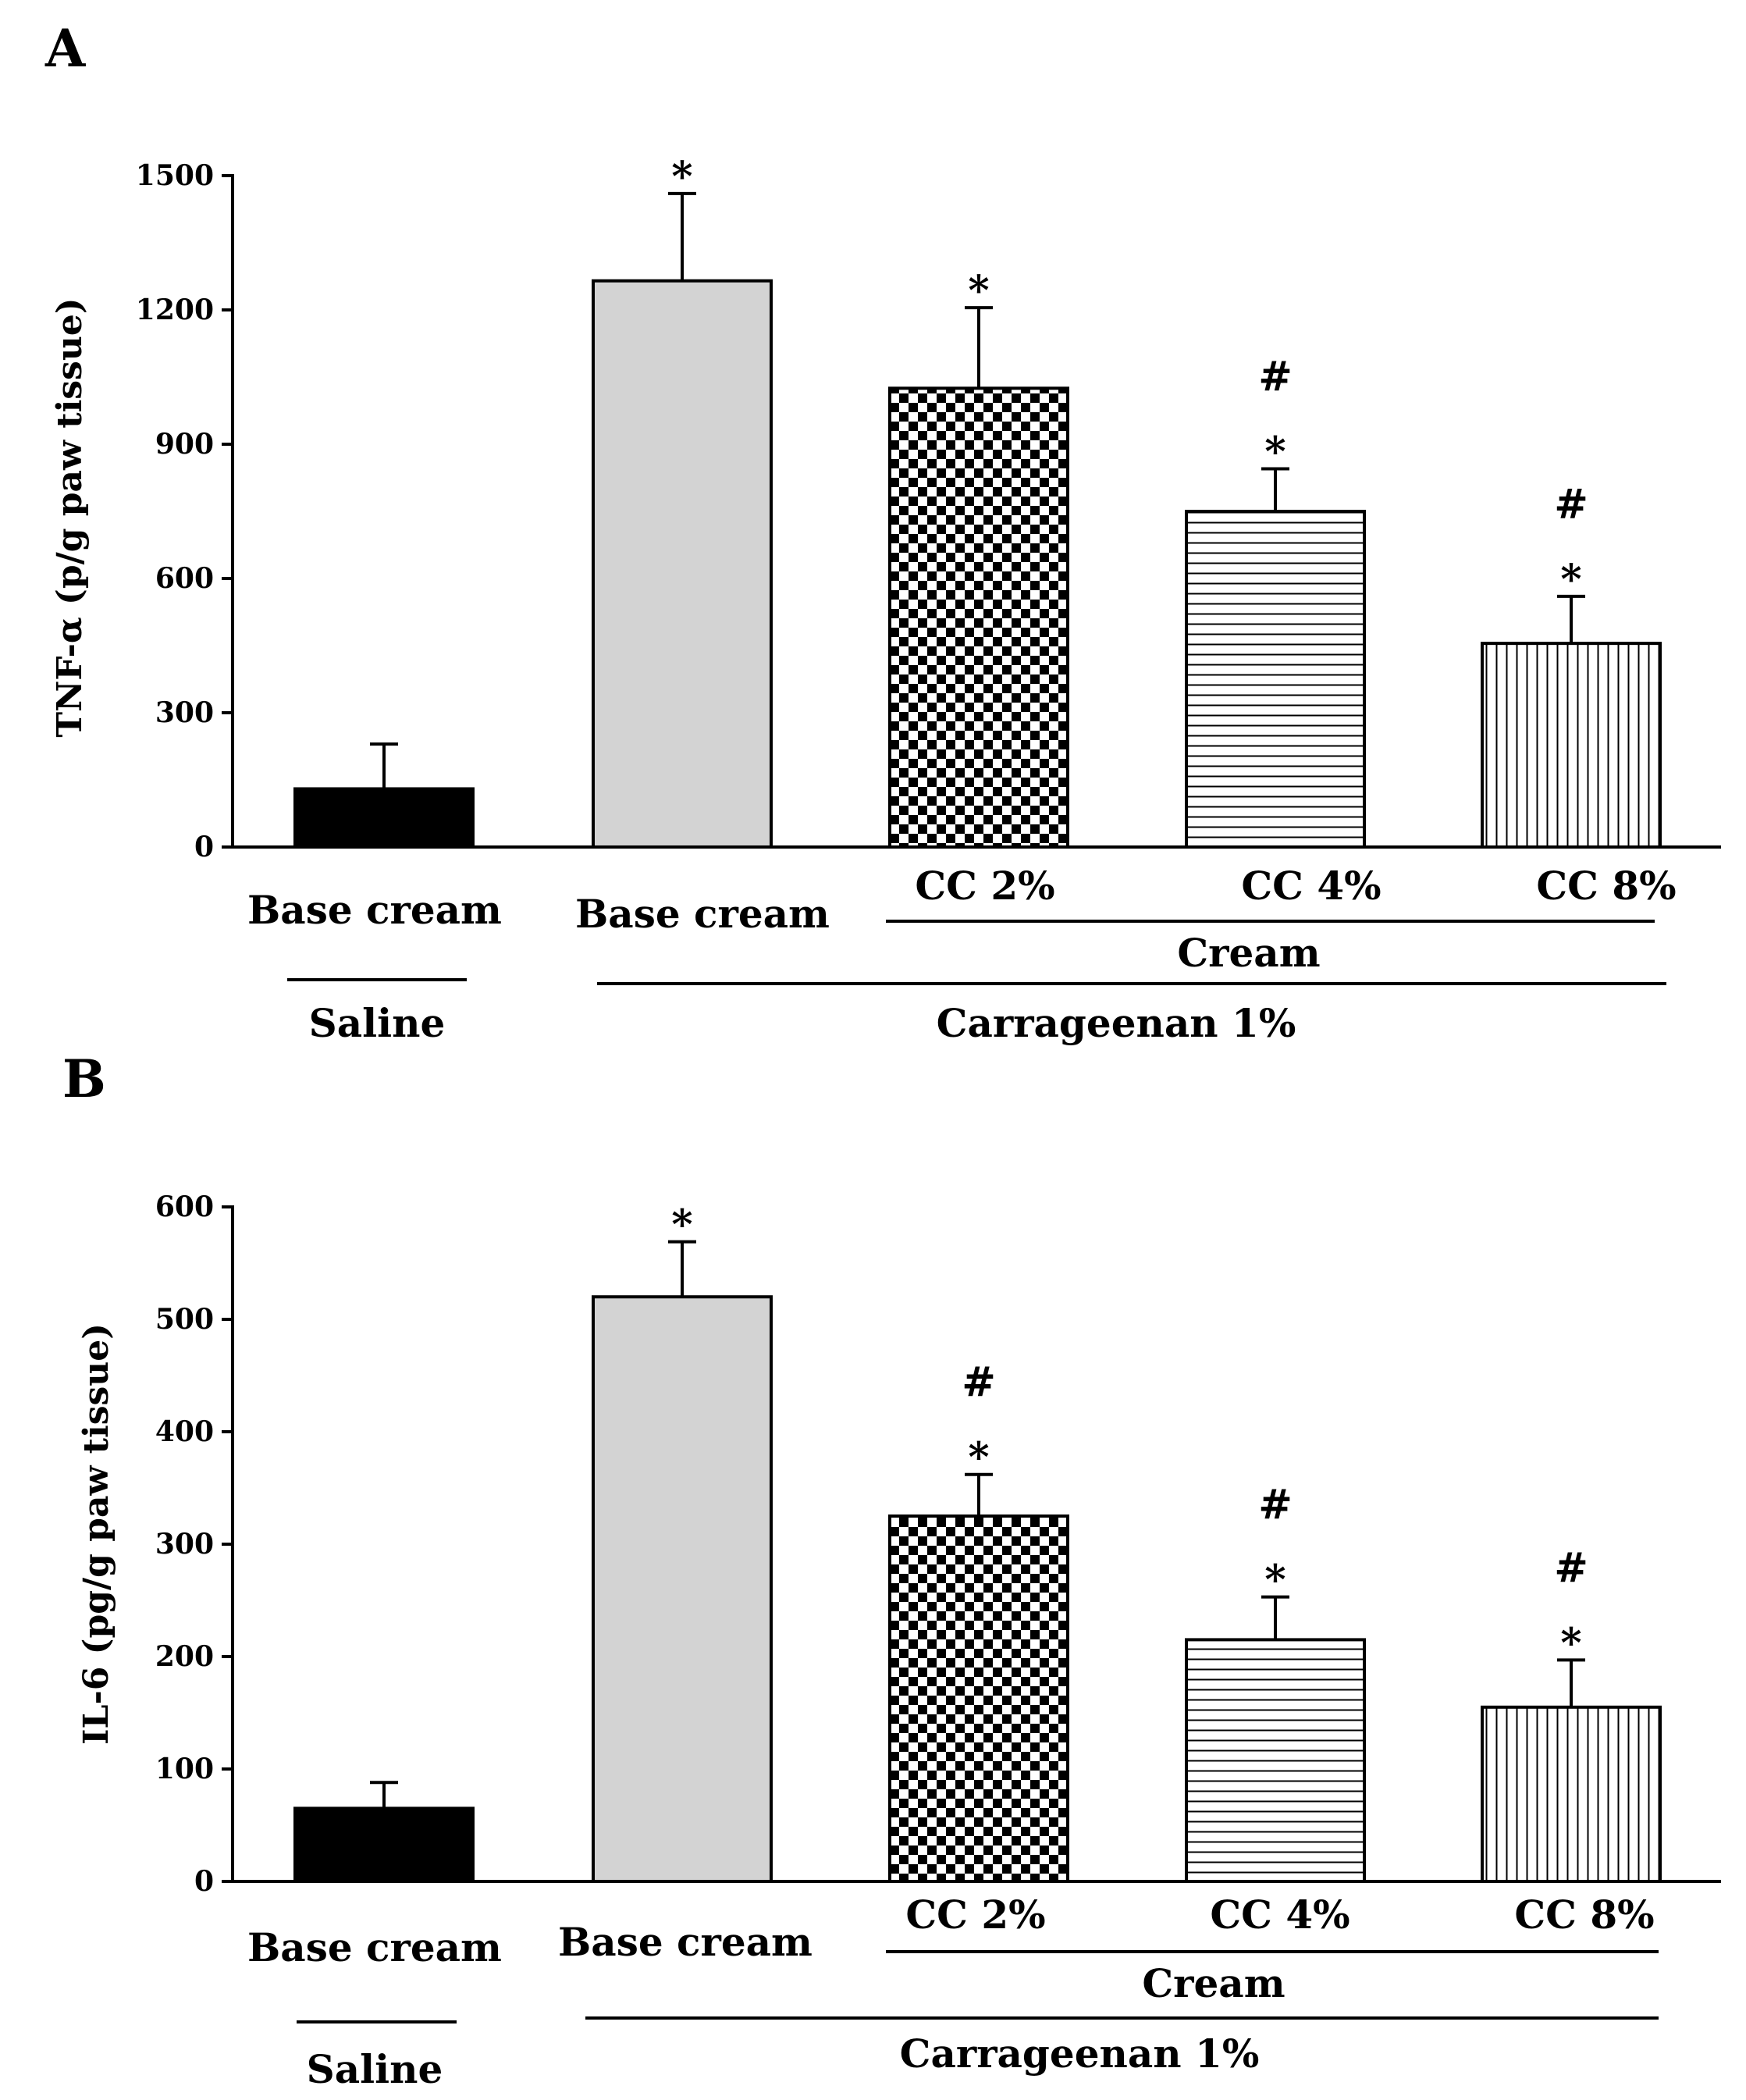 The height and width of the screenshot is (2100, 1746). I want to click on panel-b-y-axis-label: IL-6 (pg/g paw tissue), so click(96, 1534).